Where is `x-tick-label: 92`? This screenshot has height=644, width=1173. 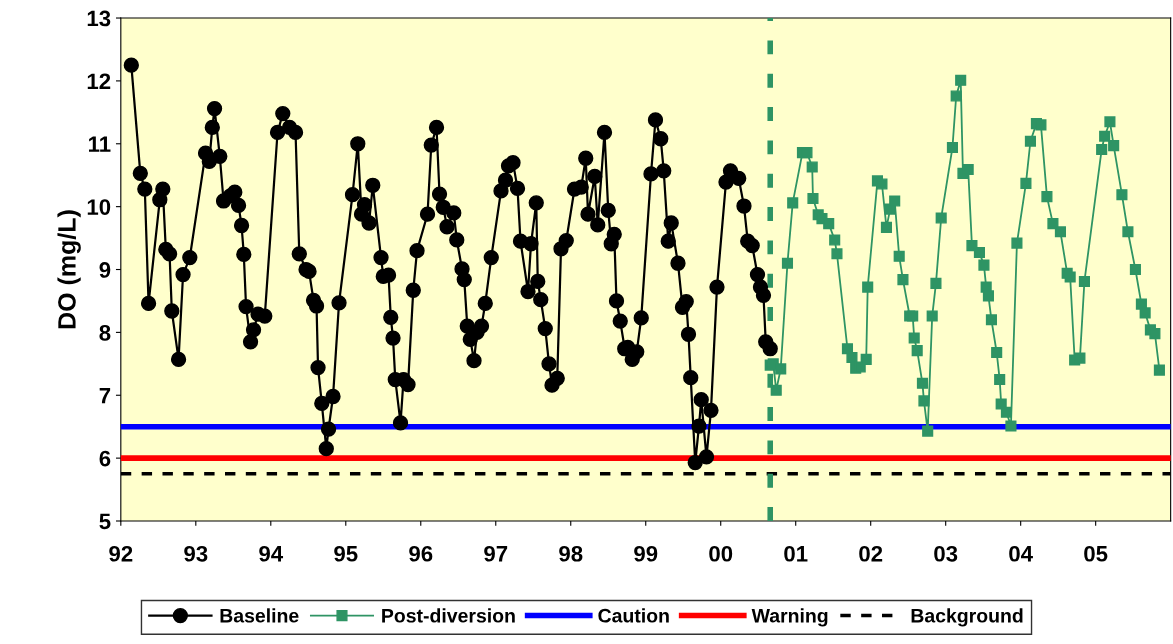
x-tick-label: 92 is located at coordinates (121, 553).